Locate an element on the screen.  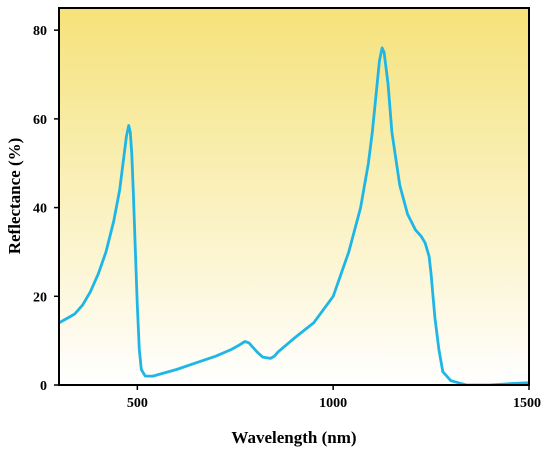
y-tick-label: 20 is located at coordinates (40, 297).